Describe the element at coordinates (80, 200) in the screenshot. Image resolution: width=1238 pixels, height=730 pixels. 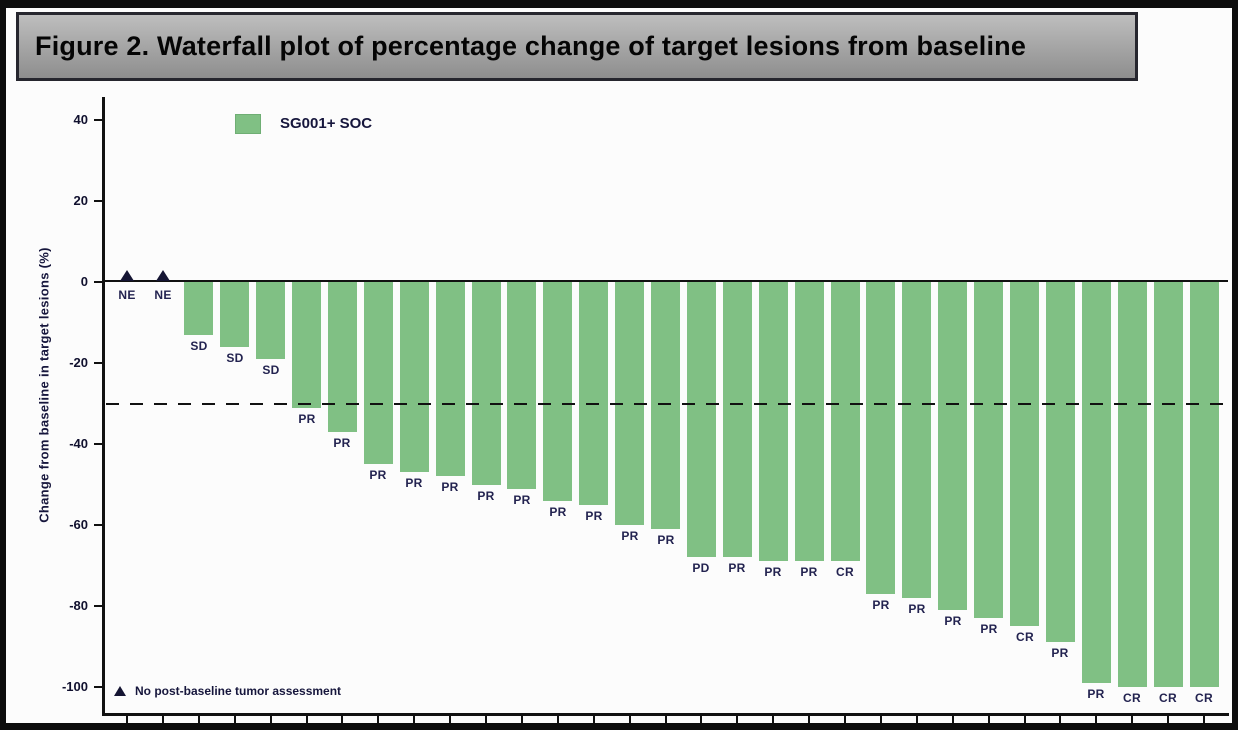
I see `y-axis-tick-label: 20` at that location.